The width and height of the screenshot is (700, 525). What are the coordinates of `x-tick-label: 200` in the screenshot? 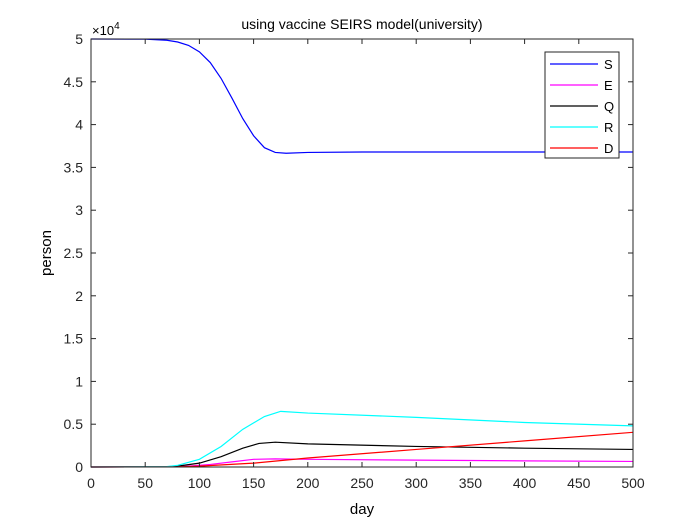 It's located at (308, 483).